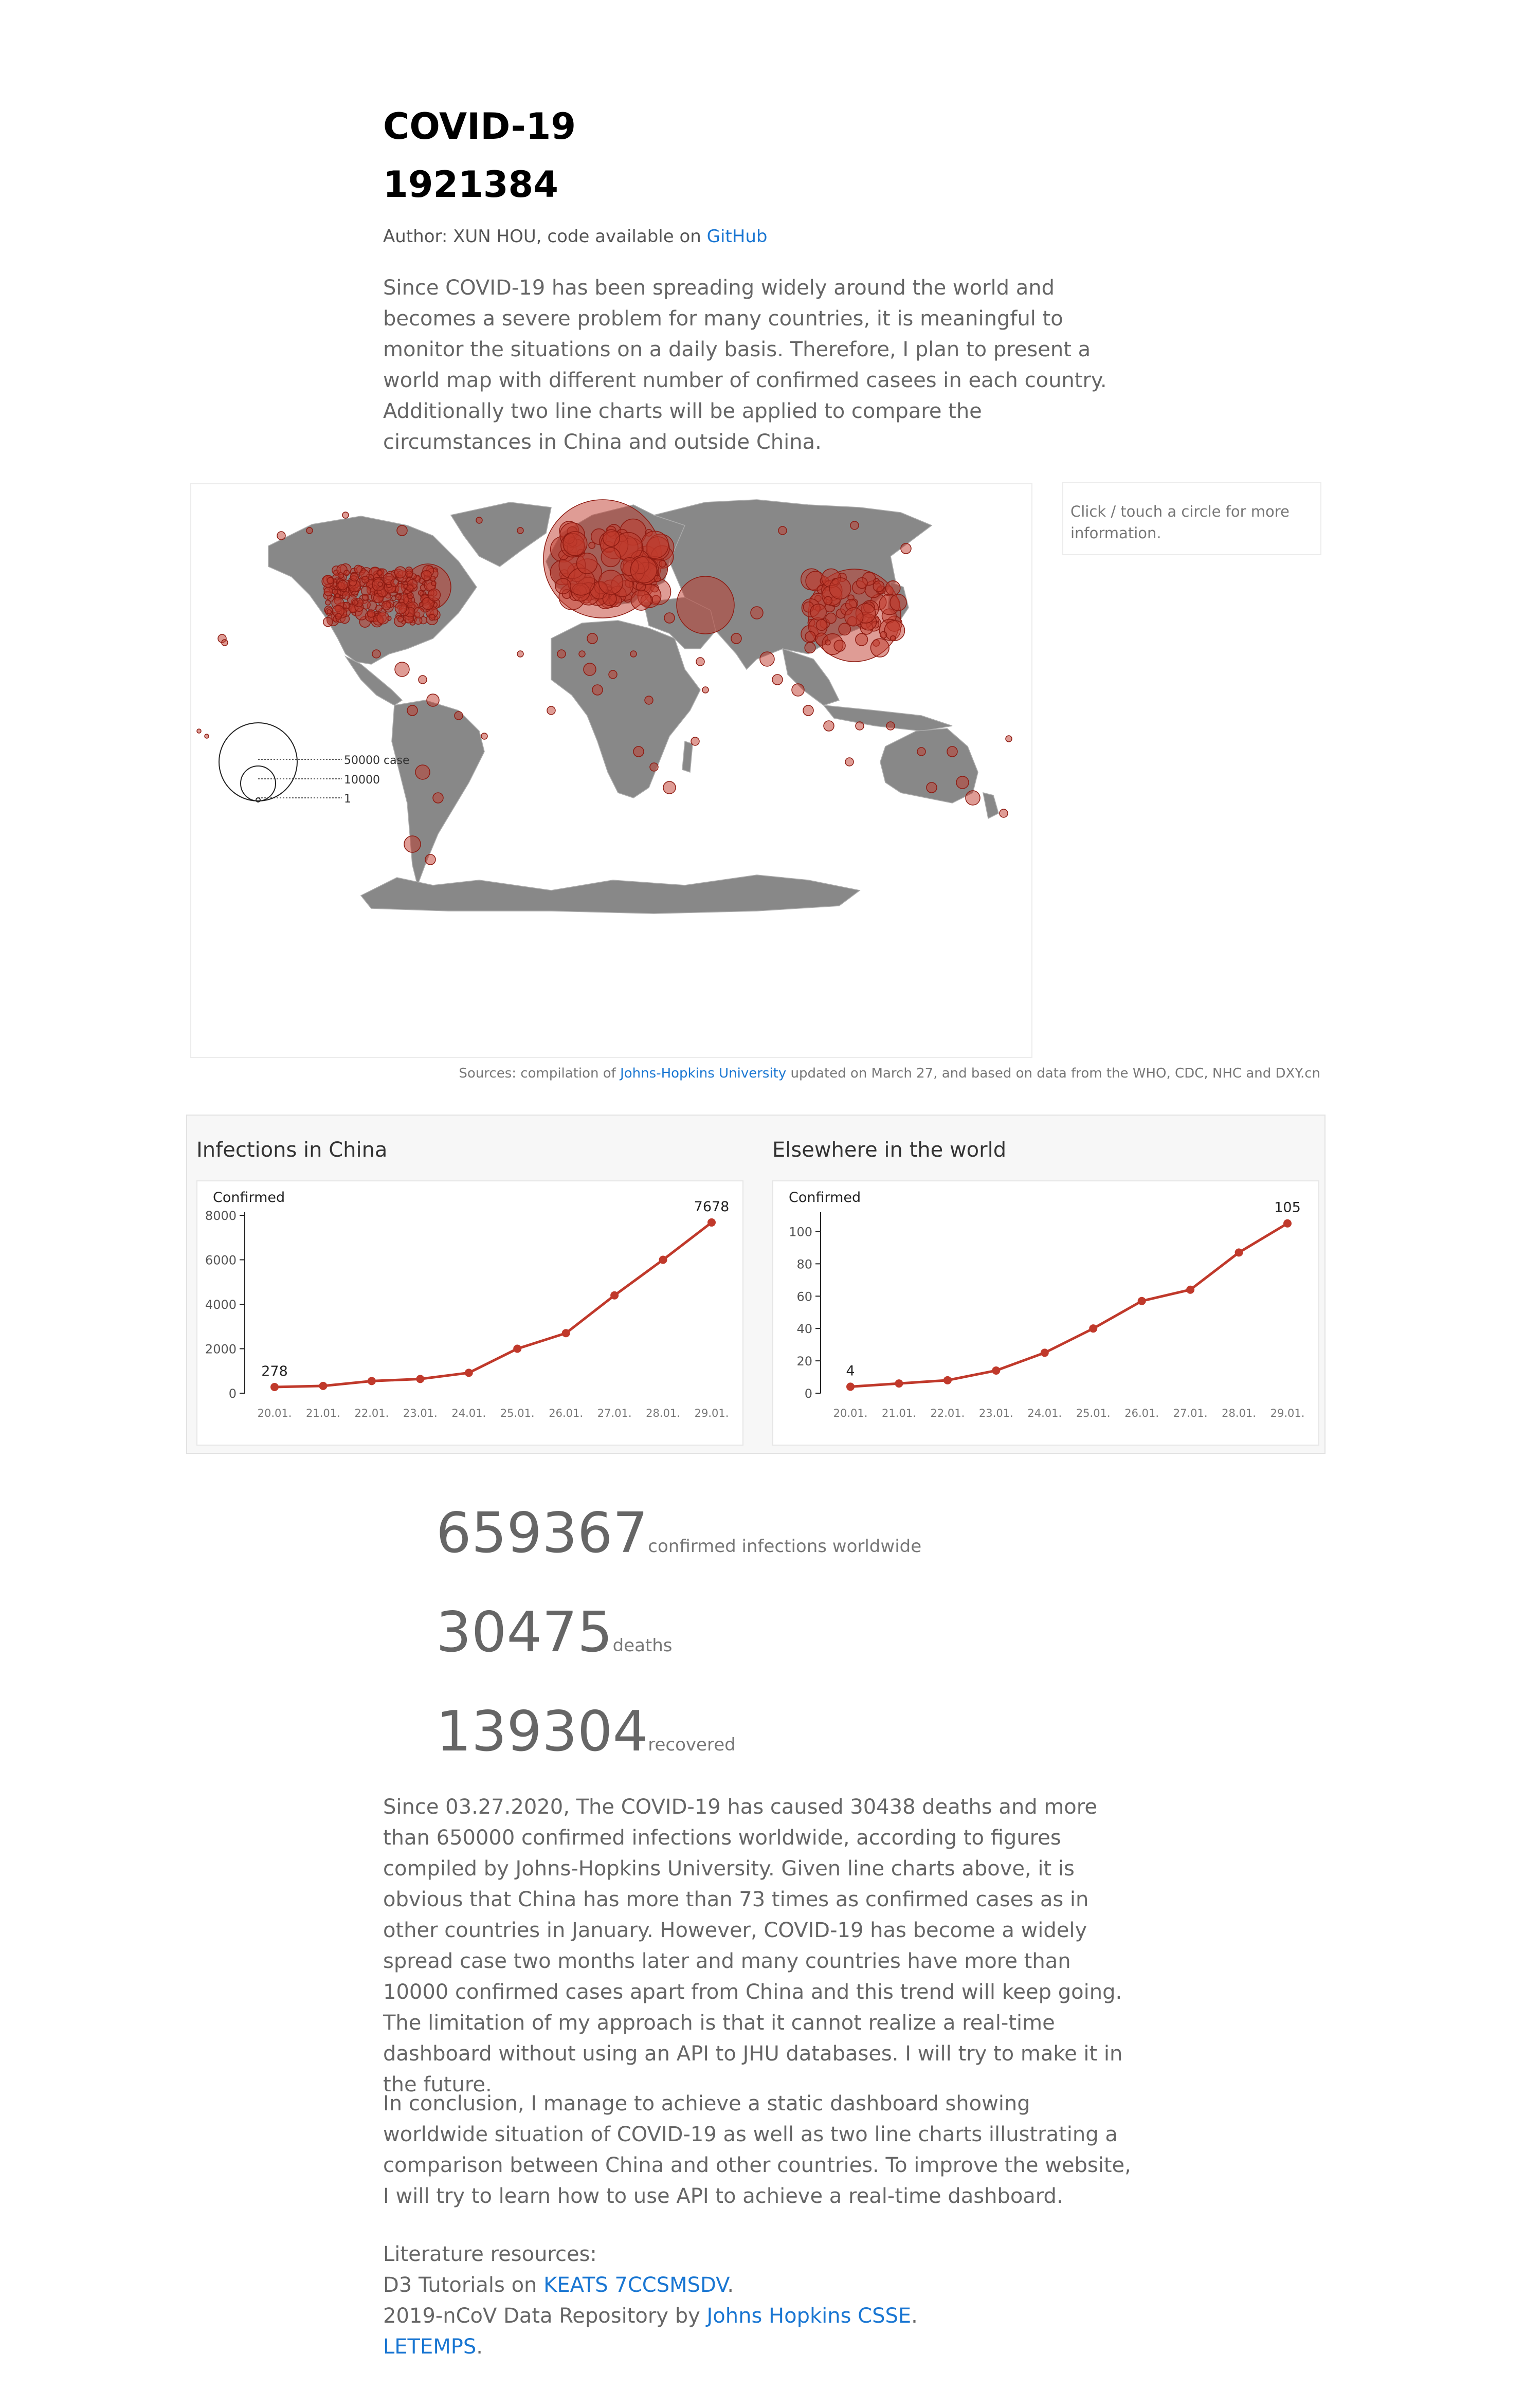  I want to click on world-map-svg: 50000 case 10000 1, so click(611, 771).